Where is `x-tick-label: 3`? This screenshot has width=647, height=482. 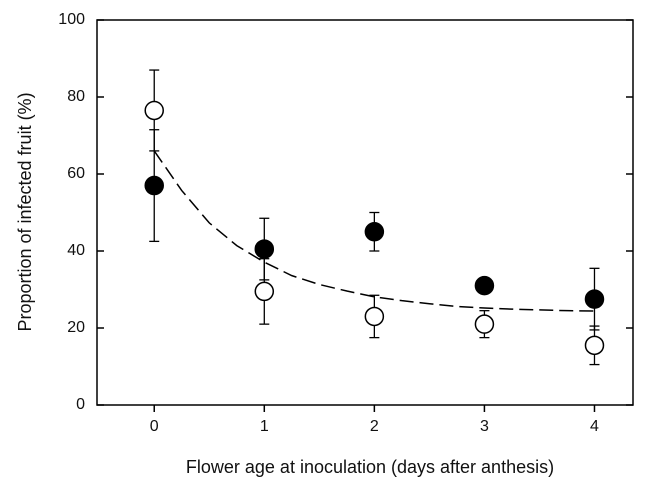 x-tick-label: 3 is located at coordinates (484, 426).